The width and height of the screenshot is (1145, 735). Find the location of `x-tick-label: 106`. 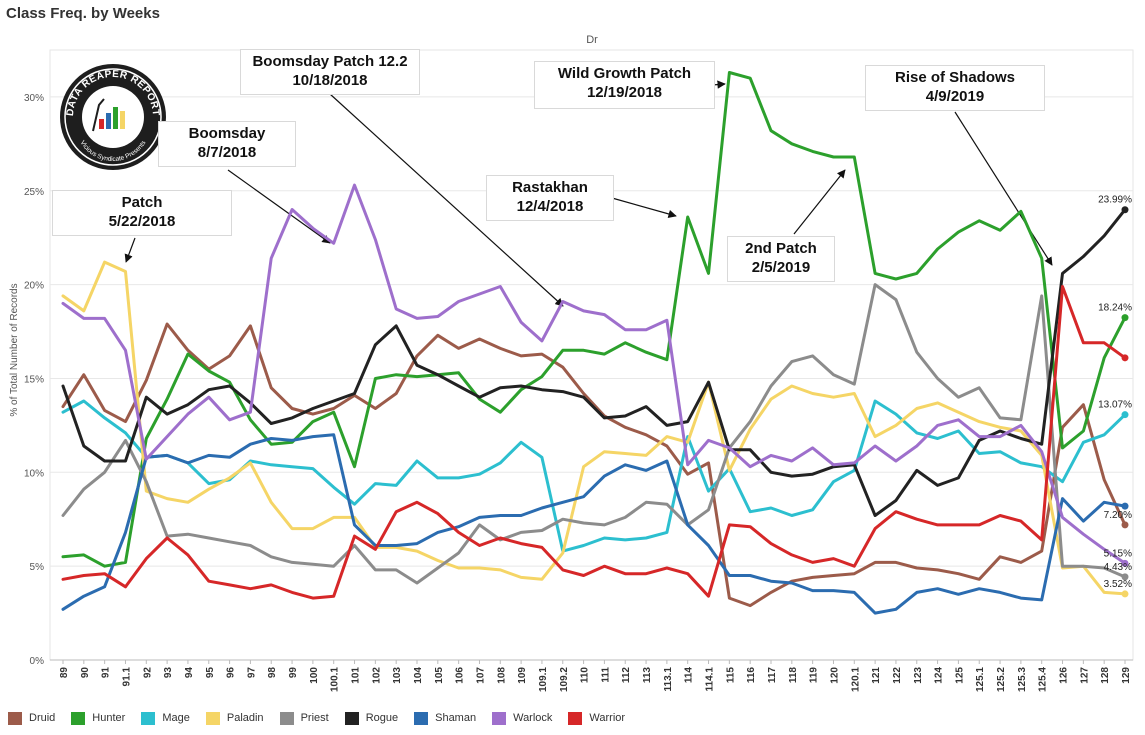

x-tick-label: 106 is located at coordinates (460, 675).